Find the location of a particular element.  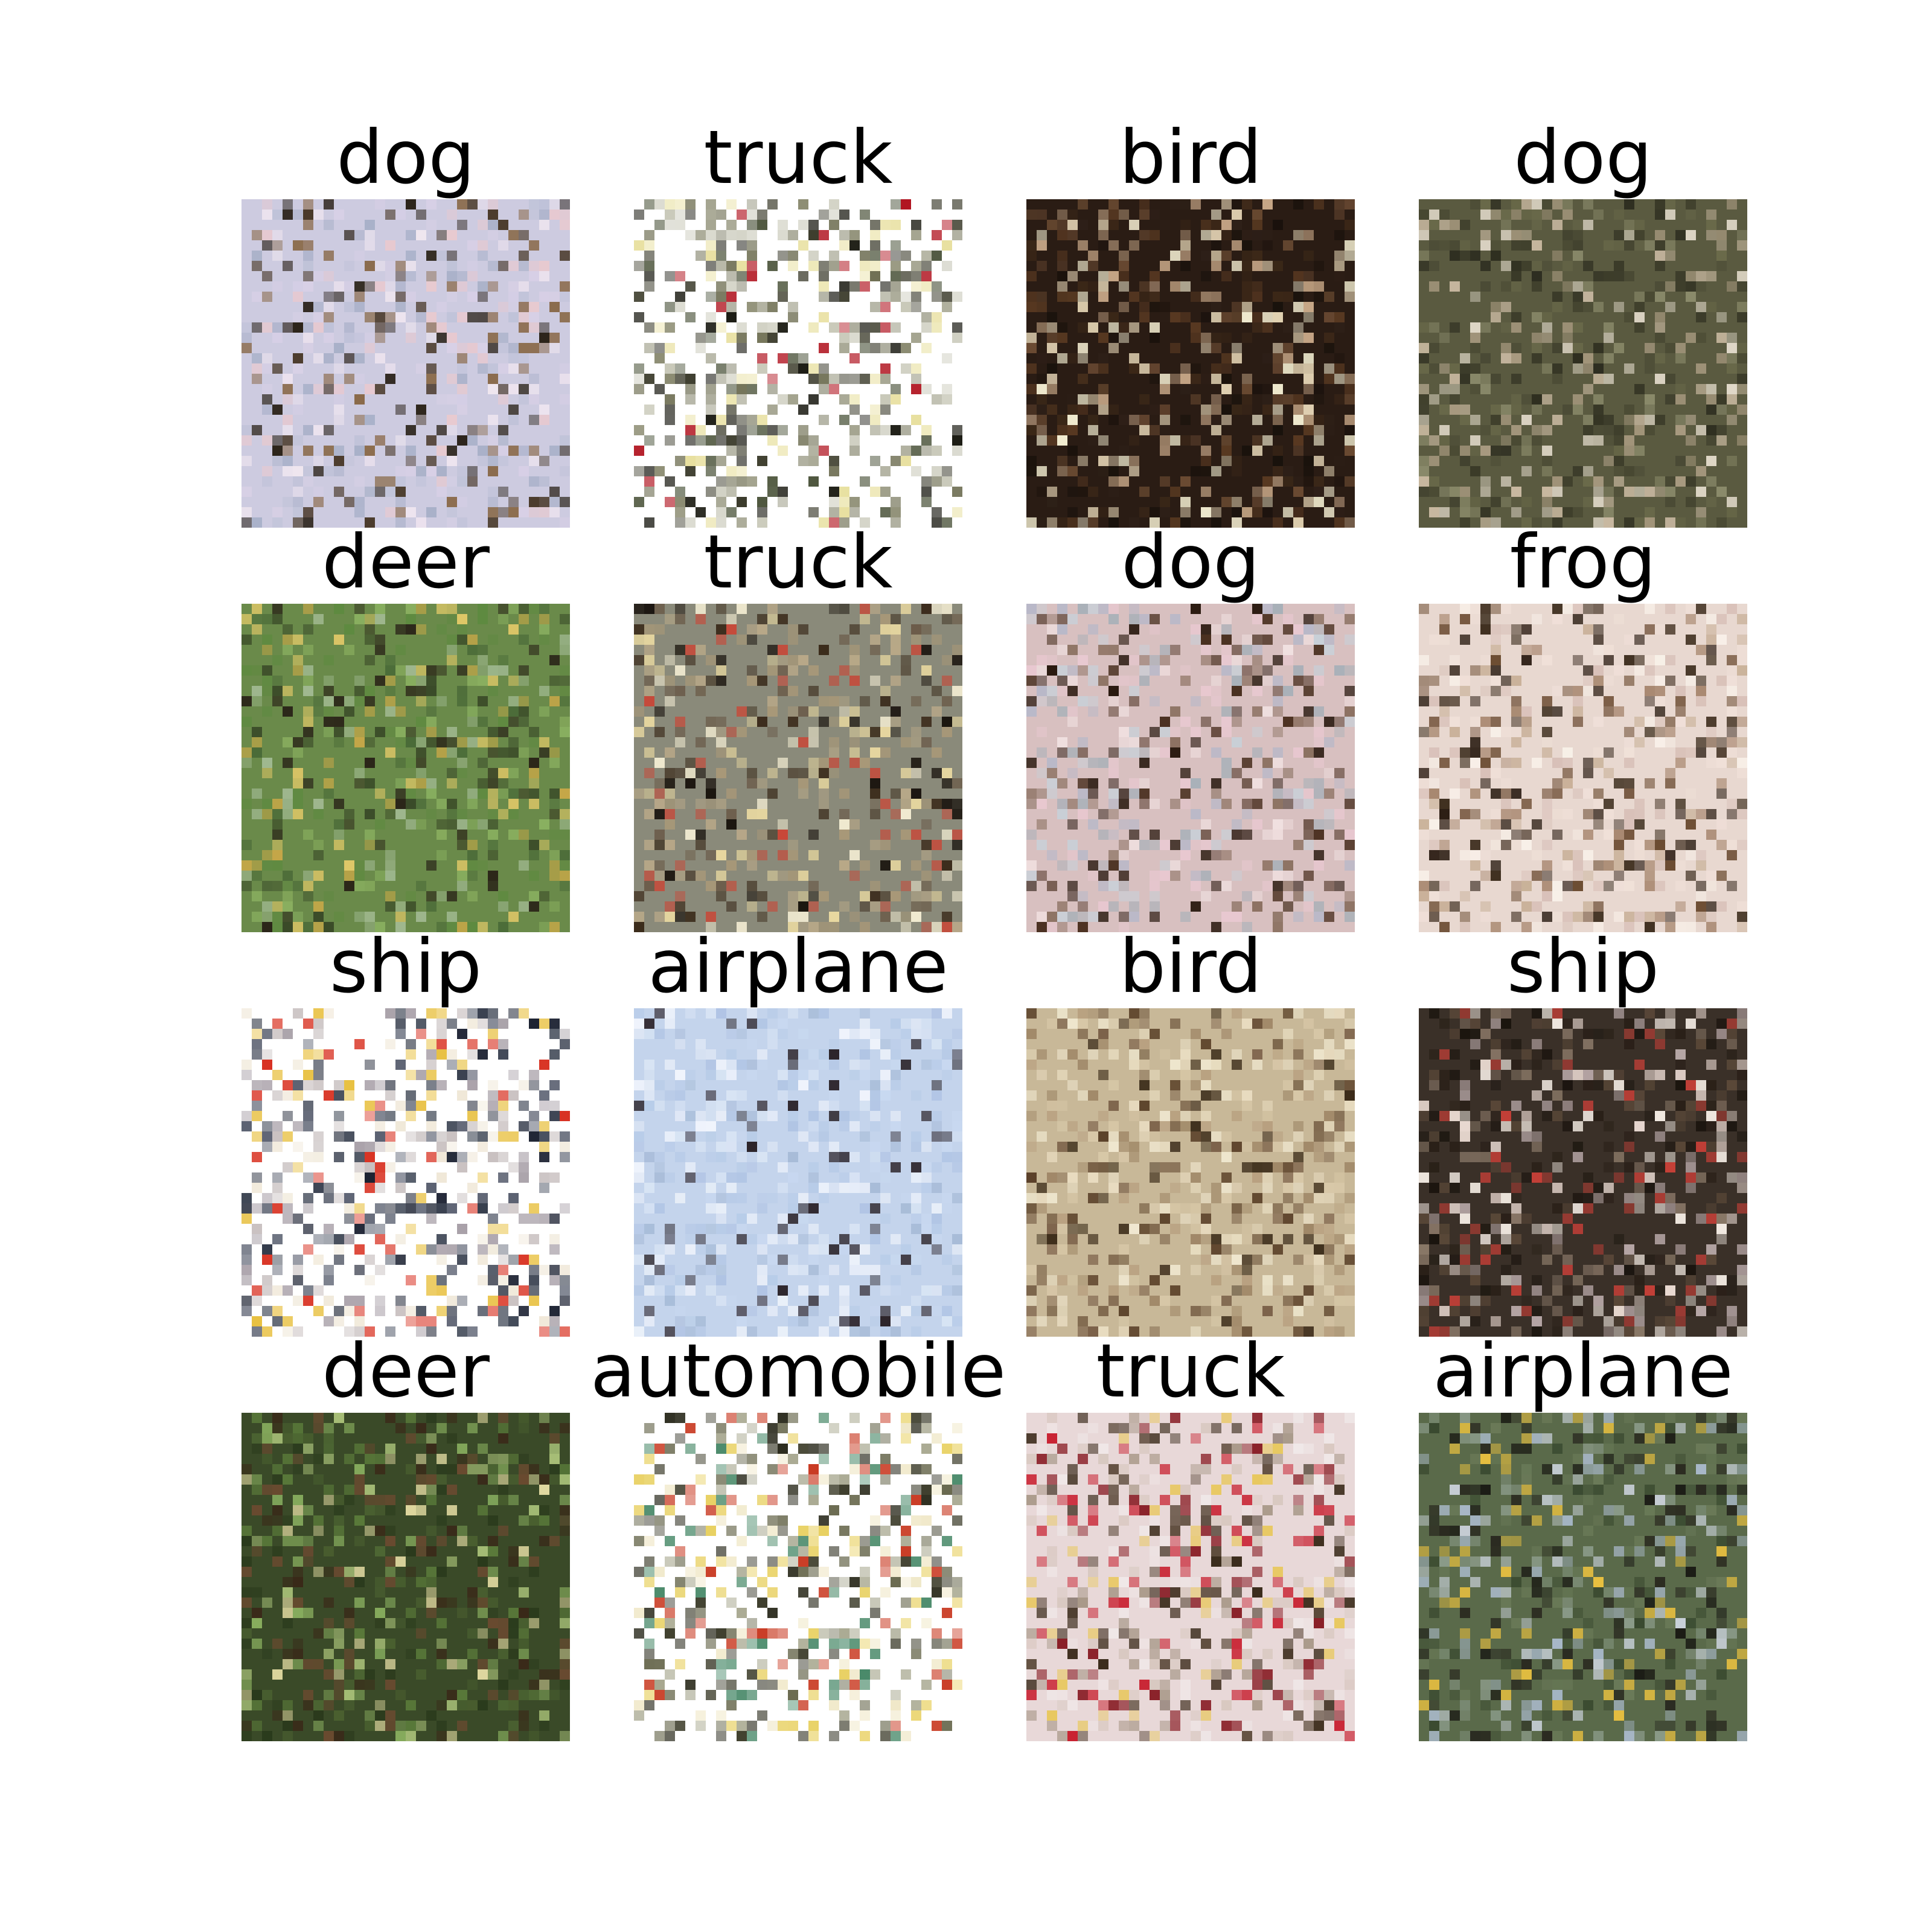

image-label: automobile is located at coordinates (798, 1371).